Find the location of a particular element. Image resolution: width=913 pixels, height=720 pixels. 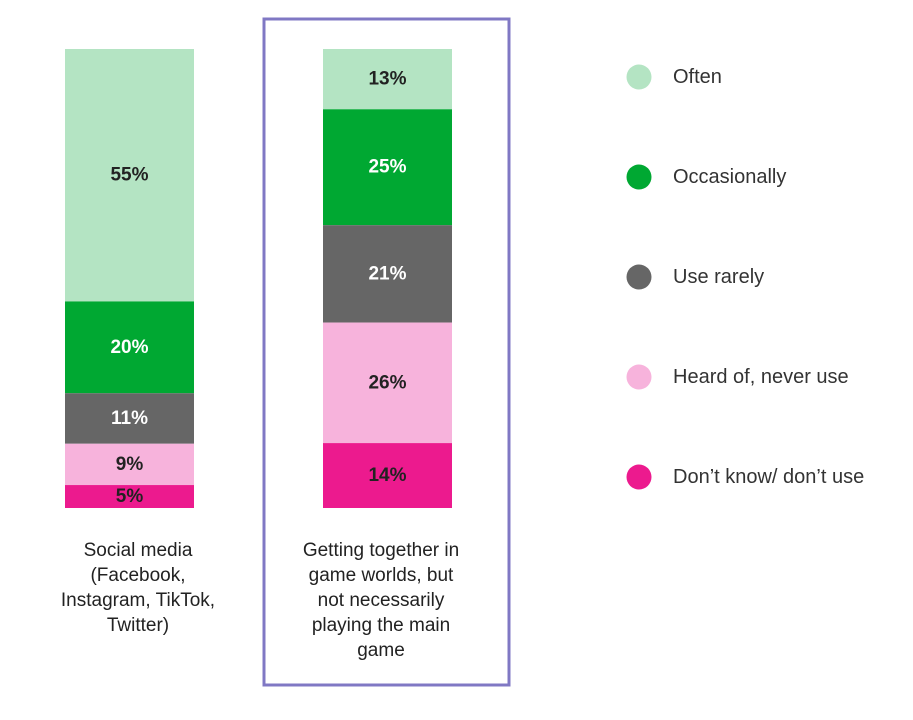

data-label-use-rarely-2: 21% is located at coordinates (387, 273).